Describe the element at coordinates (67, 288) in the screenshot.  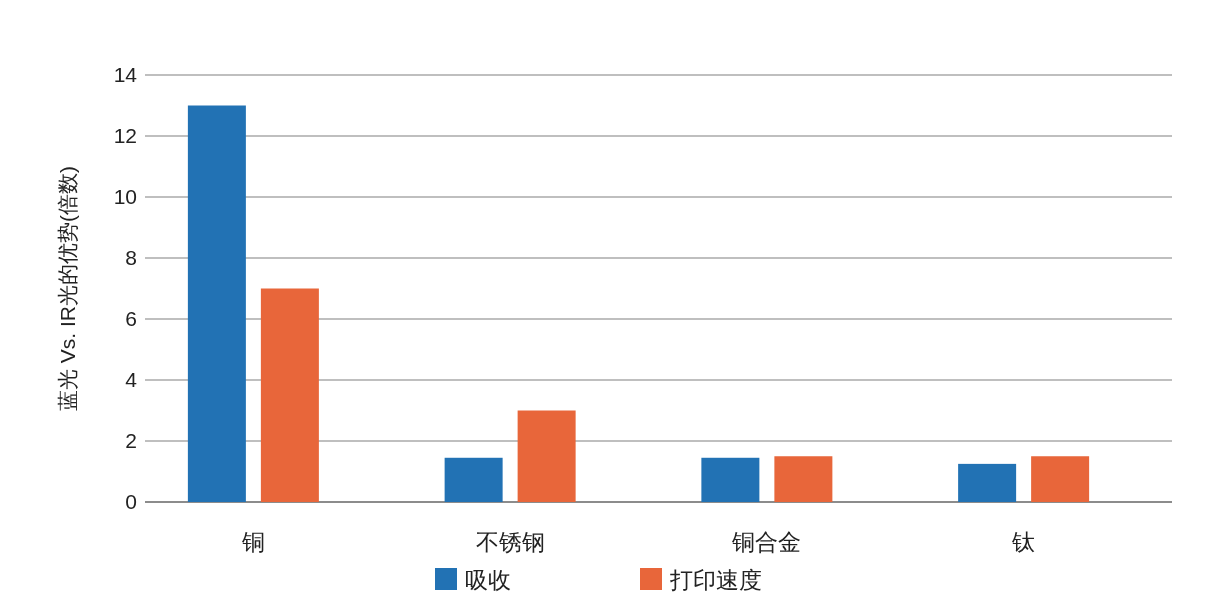
I see `y-axis-title: 蓝光 Vs. IR光的优势(倍数)` at that location.